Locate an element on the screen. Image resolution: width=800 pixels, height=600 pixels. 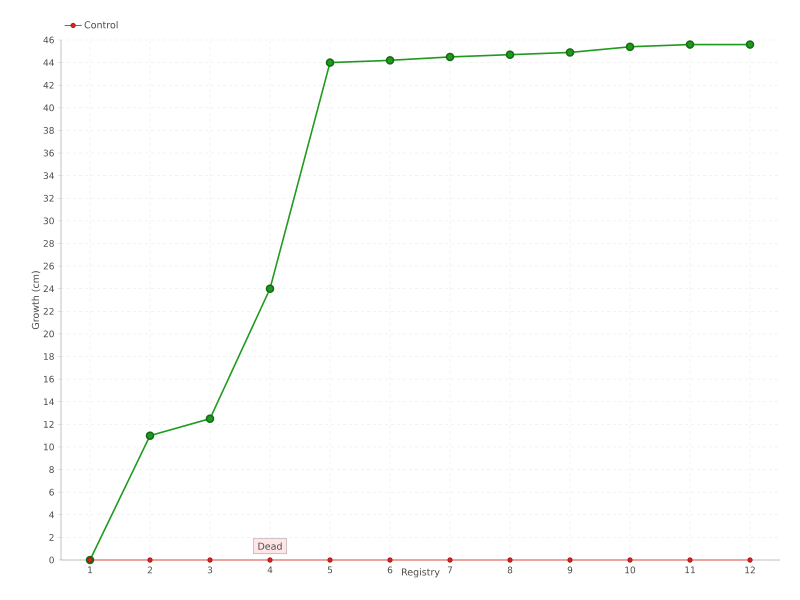
x-tick-label: 11 is located at coordinates (690, 570).